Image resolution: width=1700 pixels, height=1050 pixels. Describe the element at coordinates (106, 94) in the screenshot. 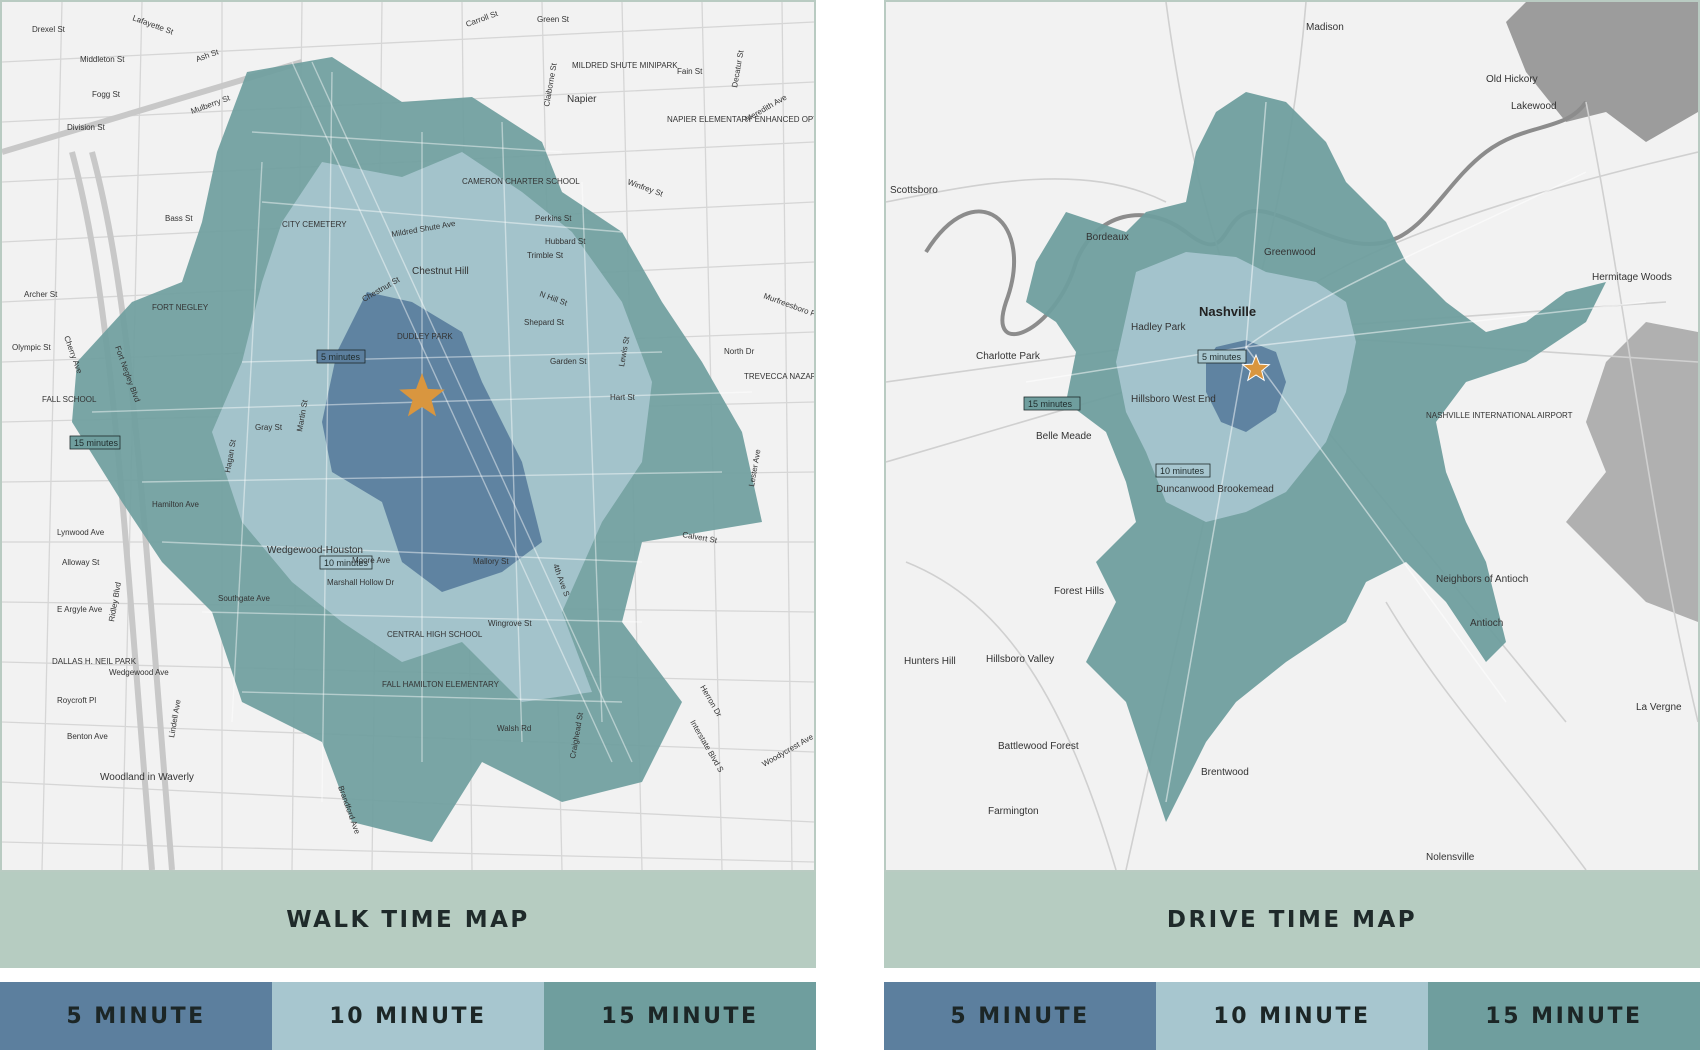

I see `walk-map-label: Fogg St` at that location.